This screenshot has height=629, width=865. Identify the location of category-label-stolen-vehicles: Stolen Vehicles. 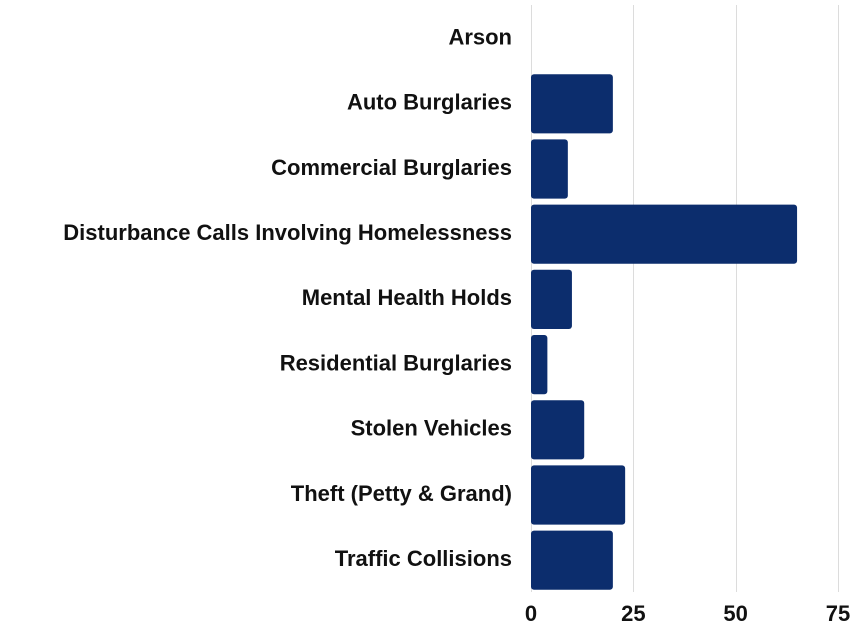
(431, 428).